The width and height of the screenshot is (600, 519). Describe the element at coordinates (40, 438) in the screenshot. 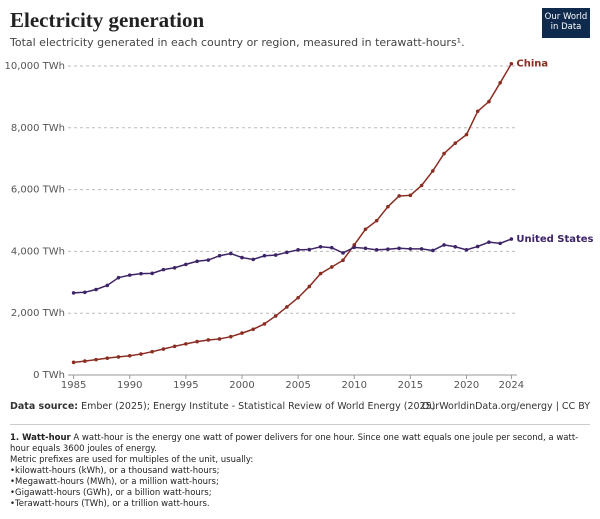

I see `note-term: 1. Watt-hour` at that location.